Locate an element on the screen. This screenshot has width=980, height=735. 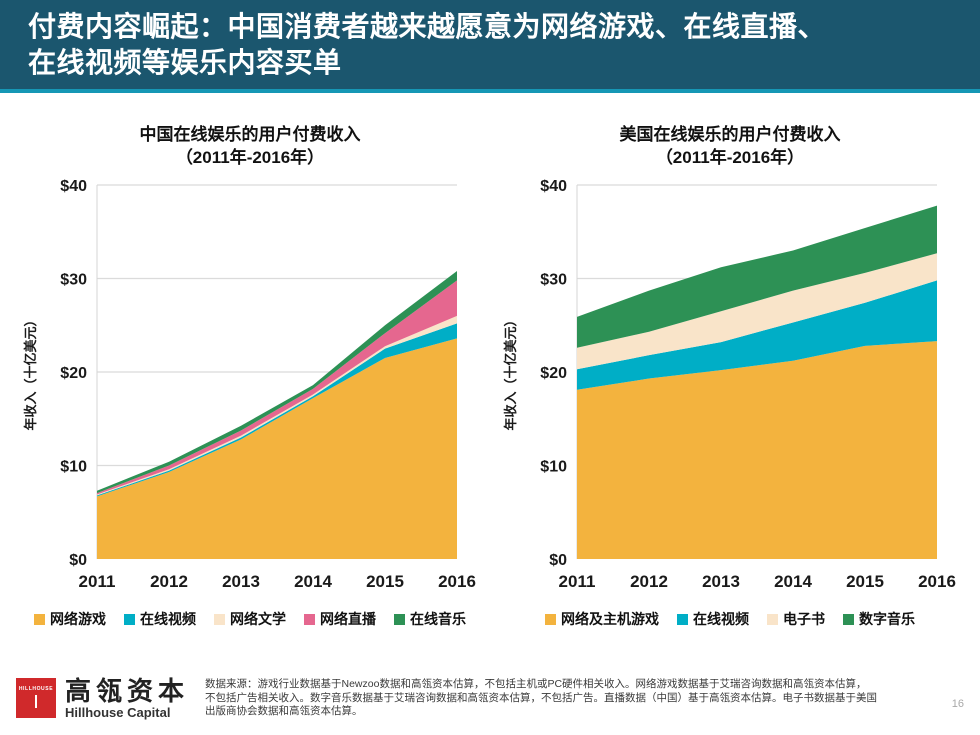
legend-item: 电子书 is located at coordinates (796, 619).